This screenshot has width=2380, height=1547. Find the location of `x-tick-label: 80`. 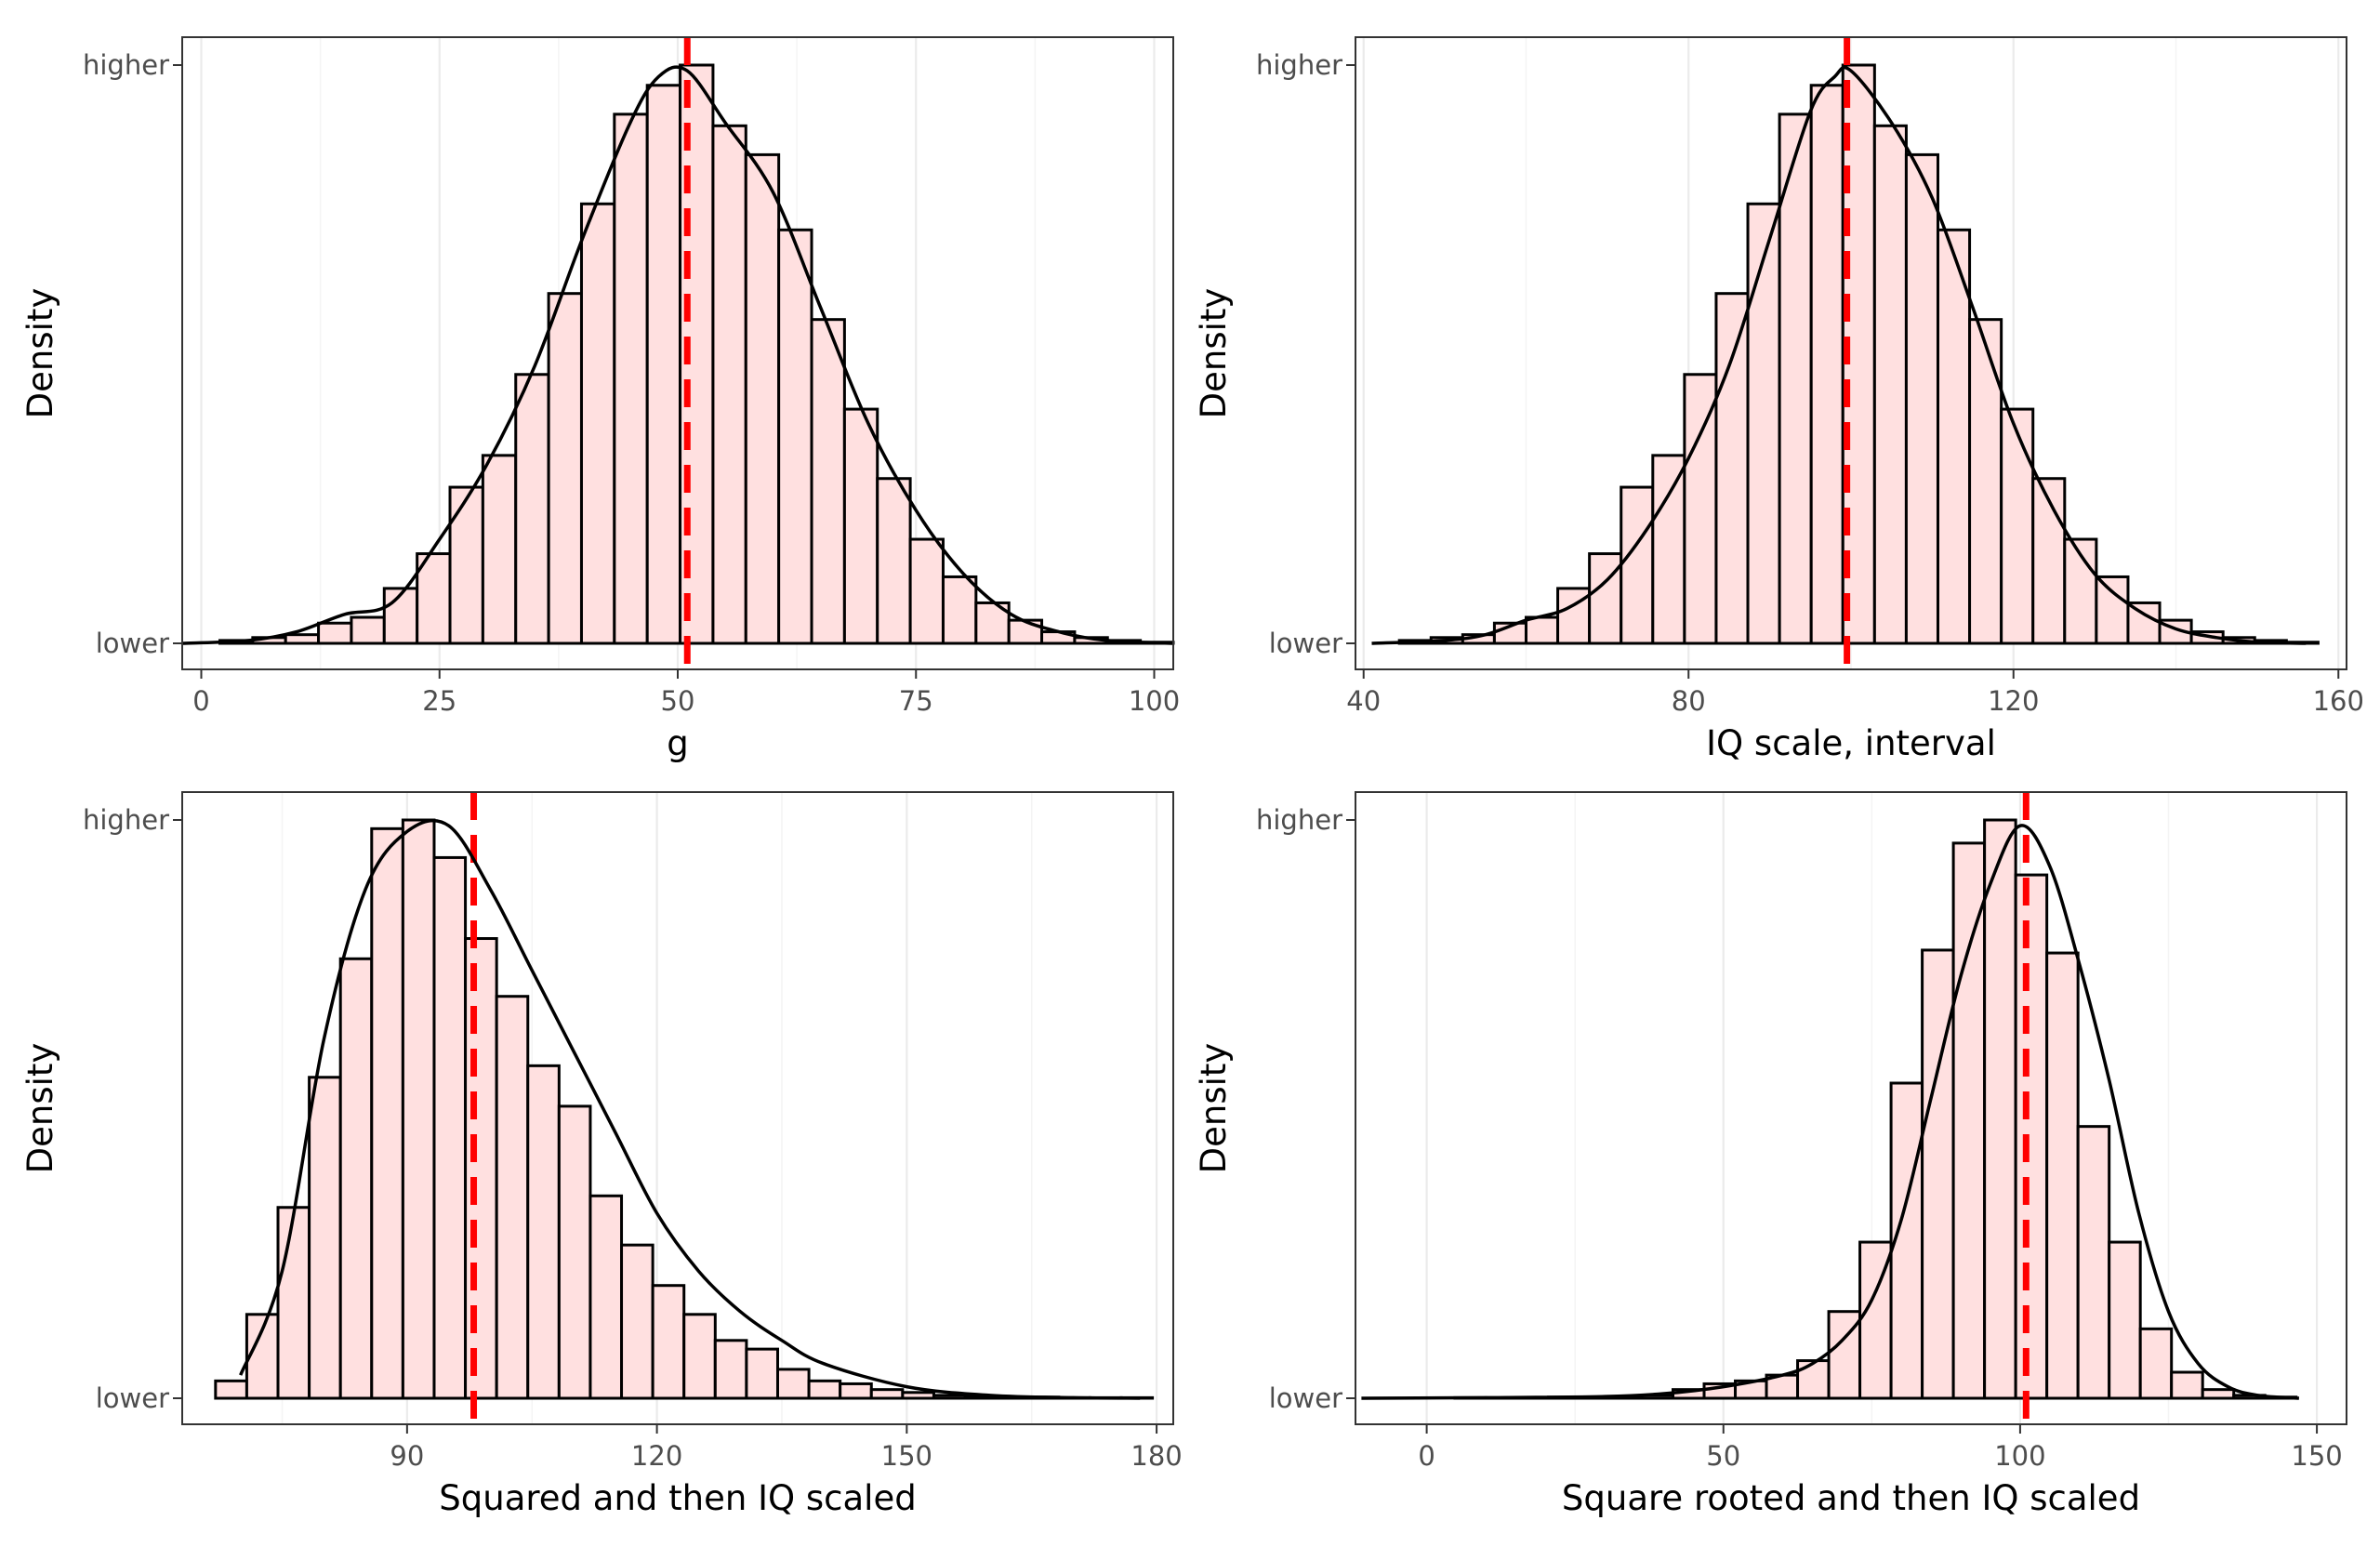

x-tick-label: 80 is located at coordinates (1689, 701).